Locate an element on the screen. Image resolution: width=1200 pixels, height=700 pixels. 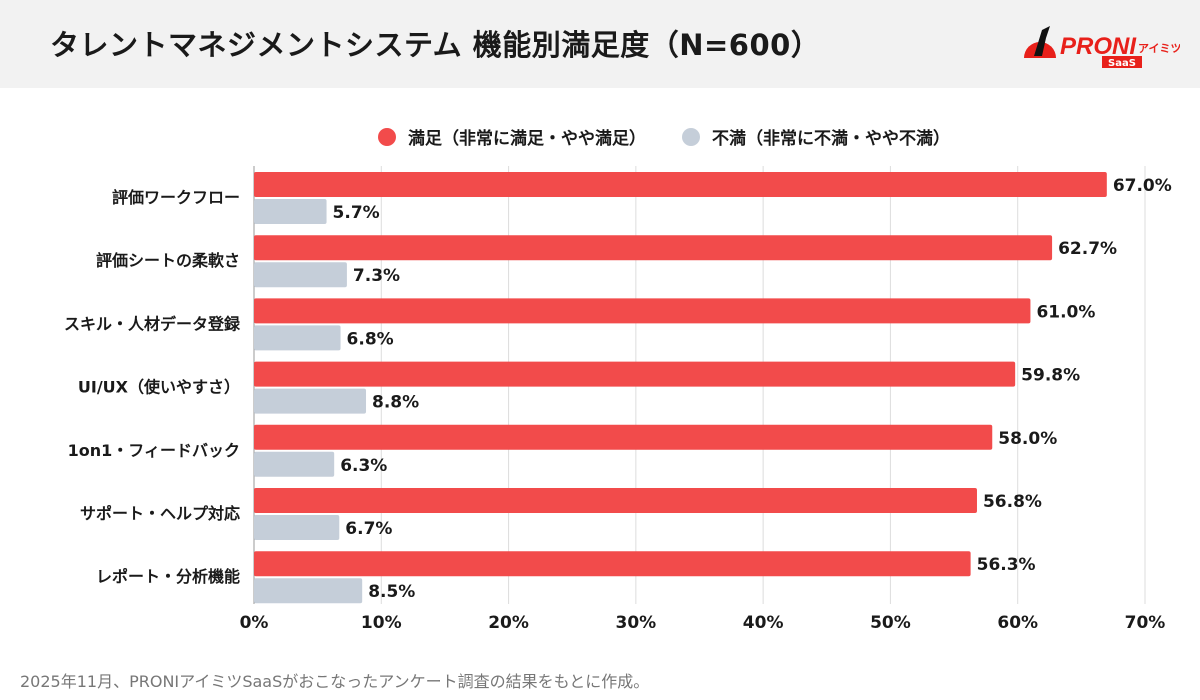
data-label: 6.8% is located at coordinates (370, 339).